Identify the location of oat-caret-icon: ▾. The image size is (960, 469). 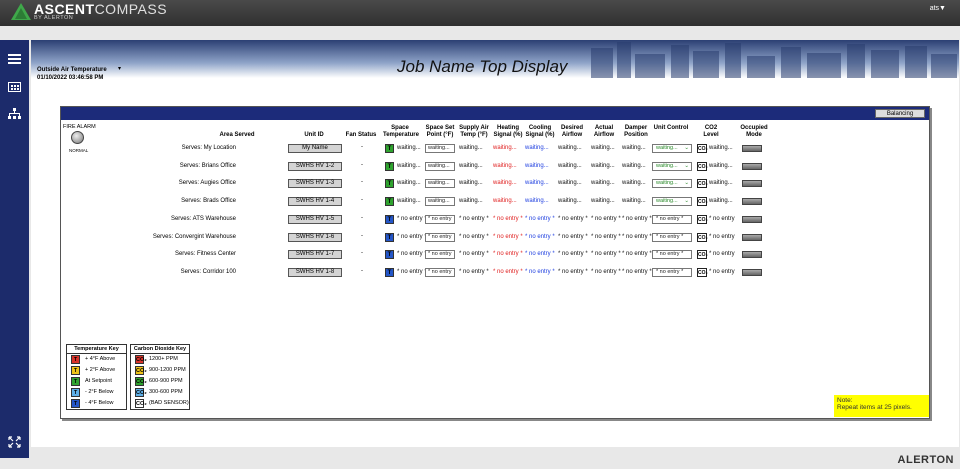
(120, 69).